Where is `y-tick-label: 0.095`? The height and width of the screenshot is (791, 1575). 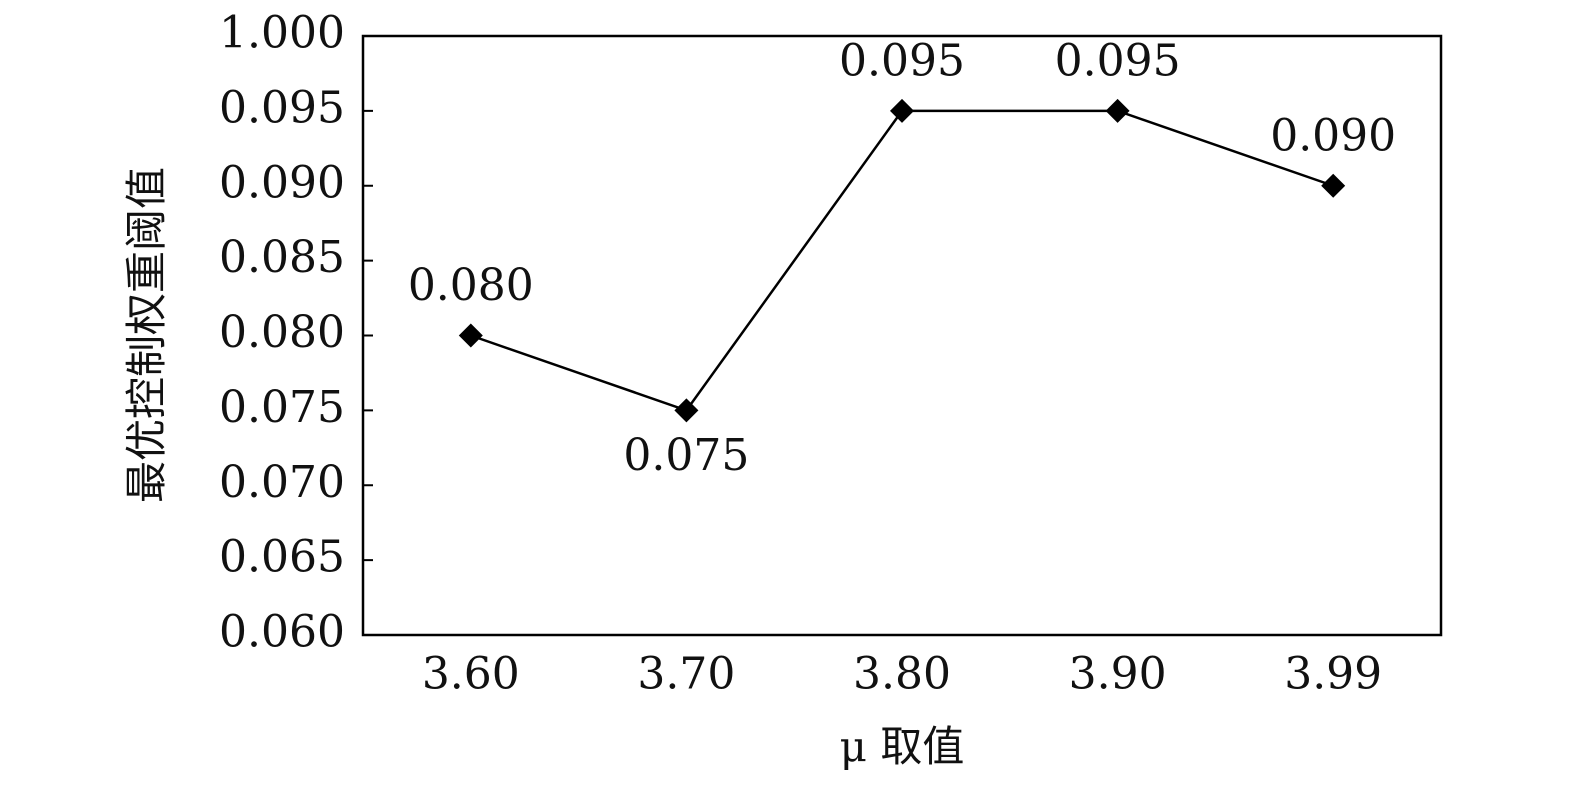 y-tick-label: 0.095 is located at coordinates (282, 107).